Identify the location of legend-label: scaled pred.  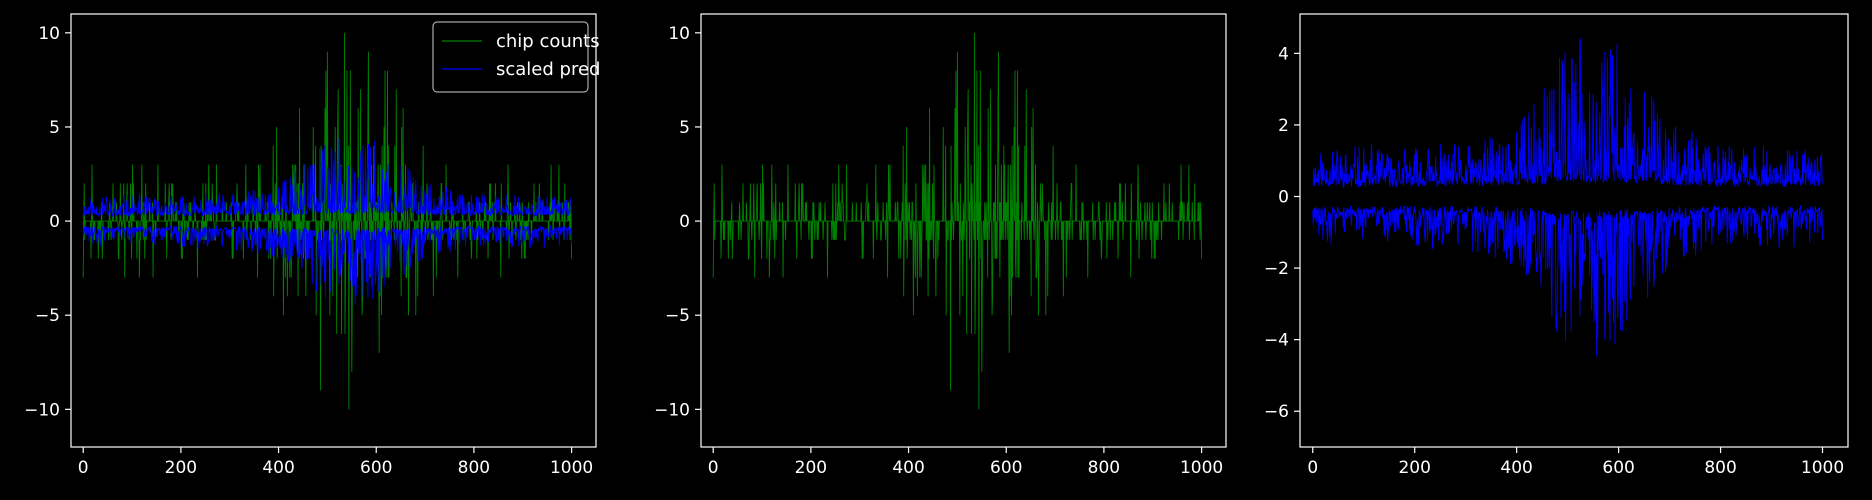
(548, 69).